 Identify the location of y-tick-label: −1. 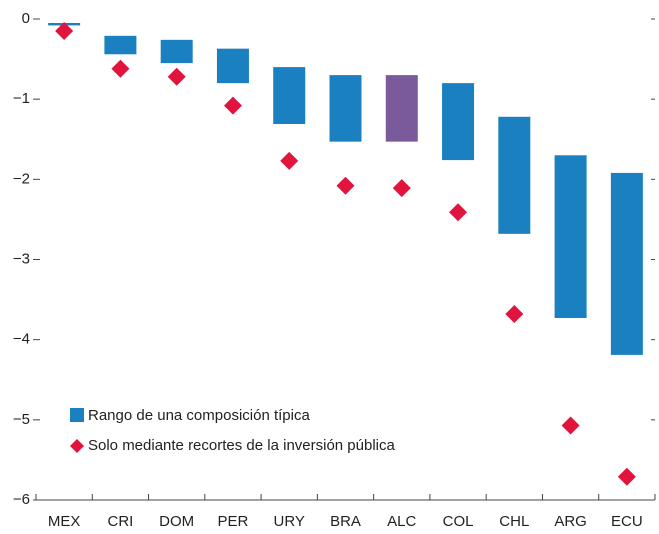
(21, 98).